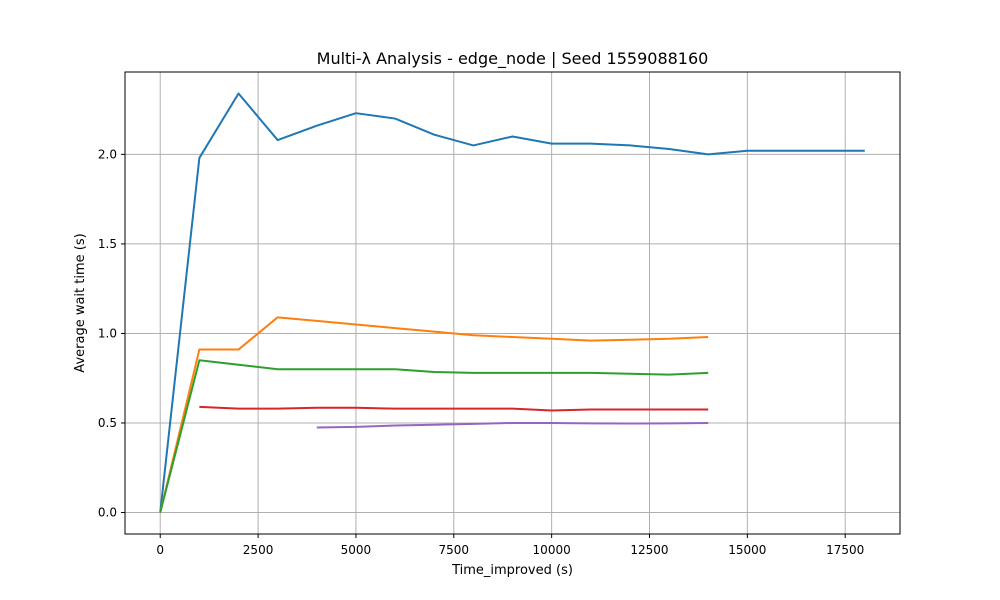 This screenshot has height=600, width=1000. What do you see at coordinates (160, 550) in the screenshot?
I see `x-tick-label: 0` at bounding box center [160, 550].